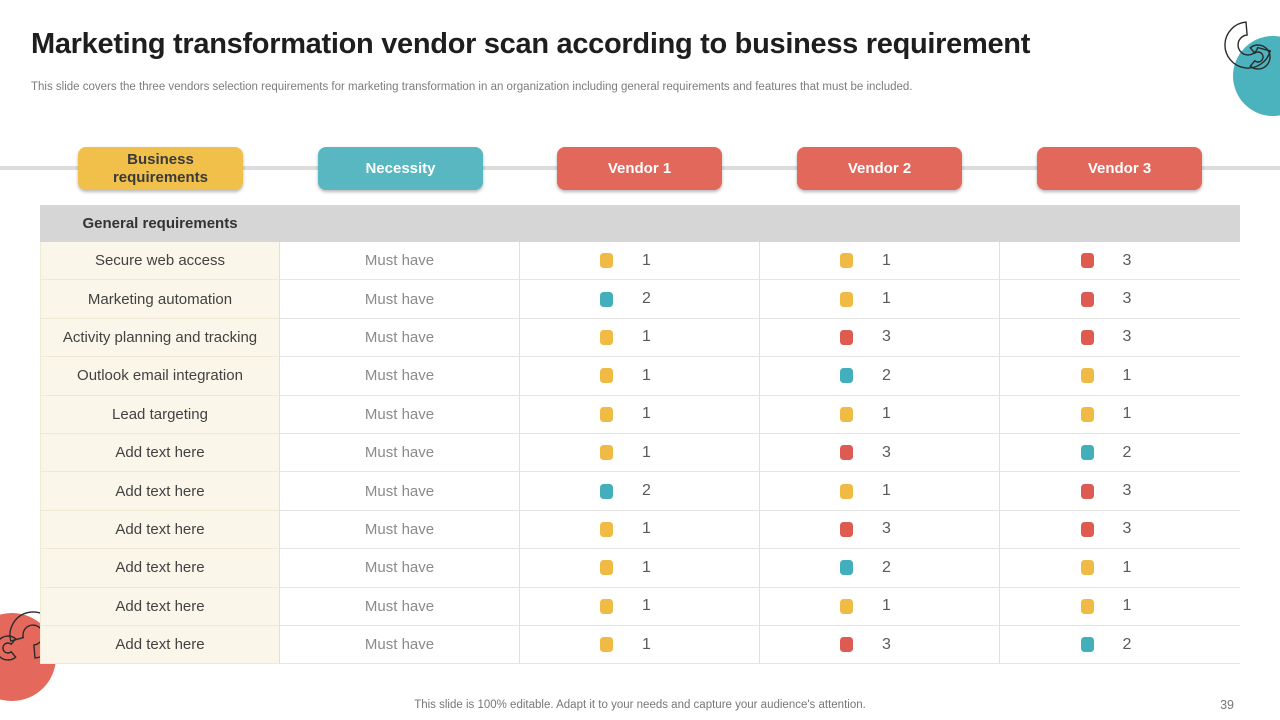 This screenshot has width=1280, height=720. I want to click on table-row: Add text here Must have 1 3 3, so click(640, 530).